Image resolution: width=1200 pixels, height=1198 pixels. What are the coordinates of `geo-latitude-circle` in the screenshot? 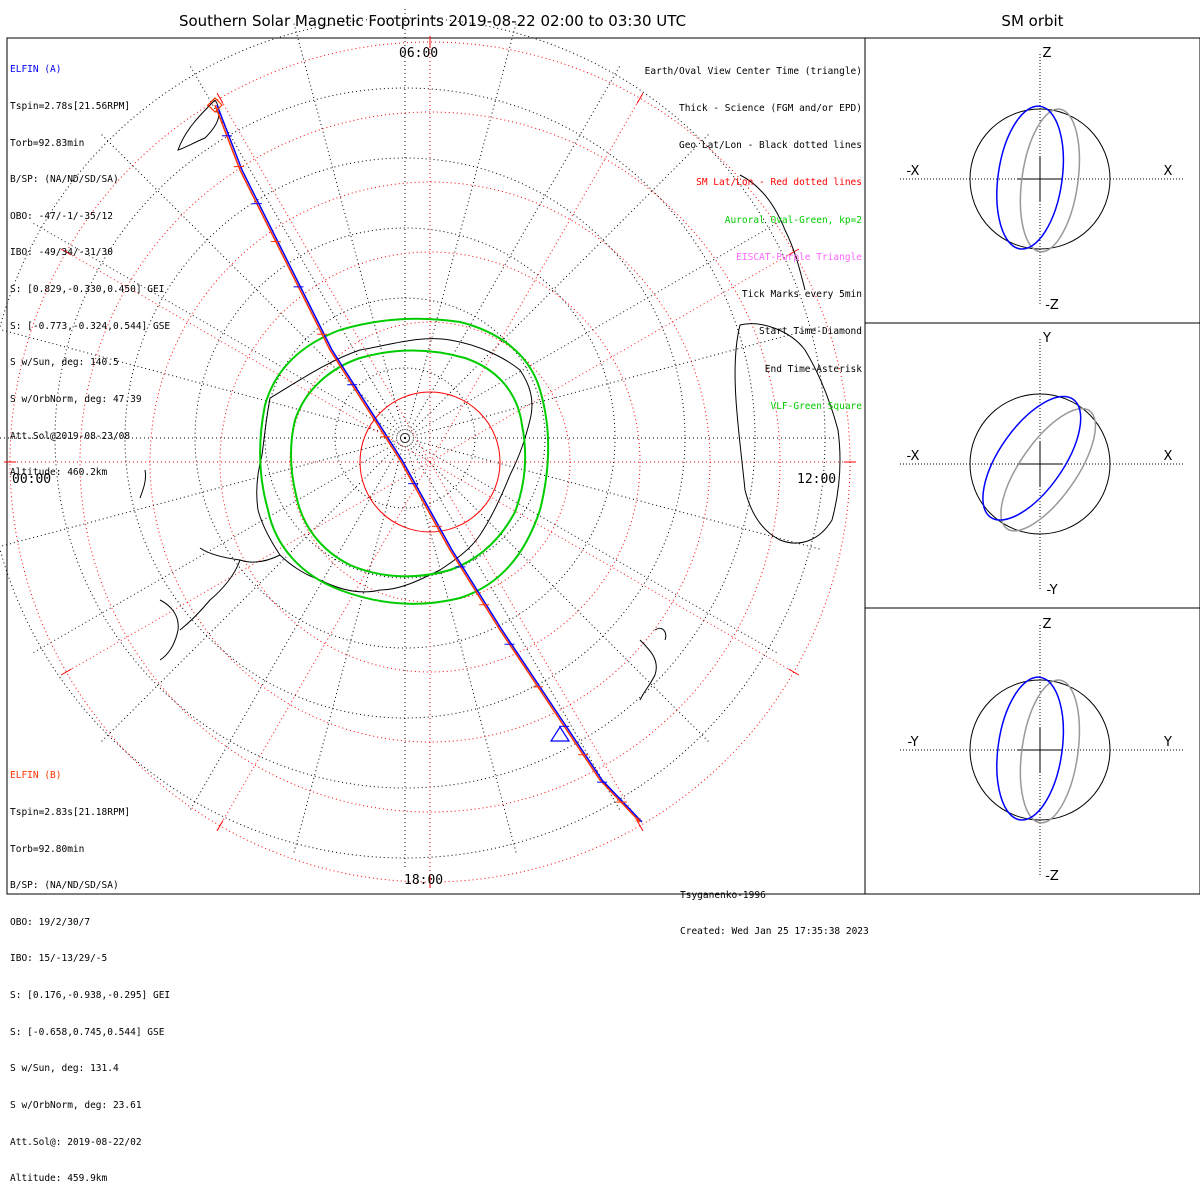 It's located at (405, 438).